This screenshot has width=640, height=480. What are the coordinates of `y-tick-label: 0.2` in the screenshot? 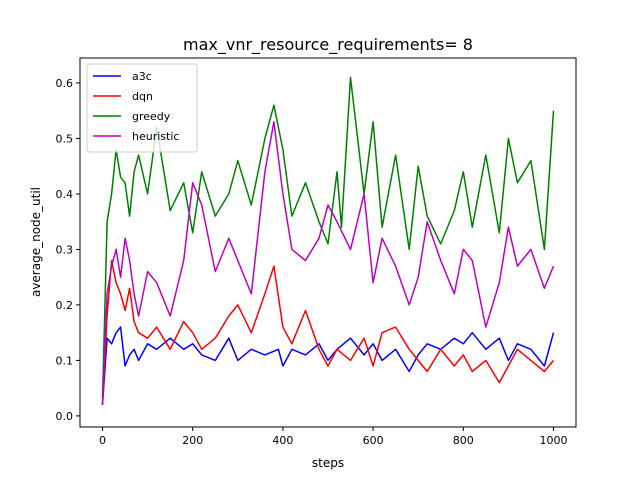 It's located at (65, 305).